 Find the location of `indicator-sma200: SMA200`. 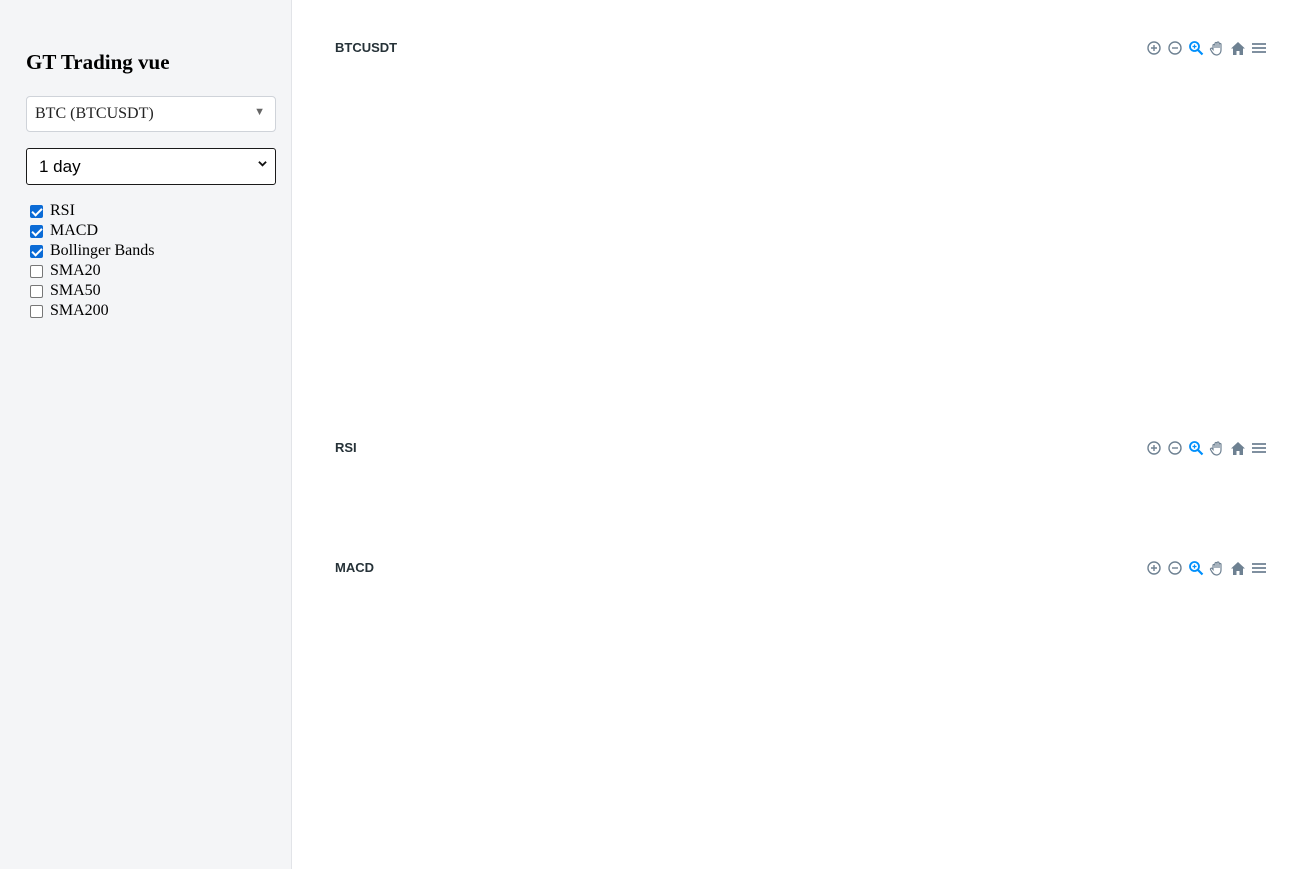

indicator-sma200: SMA200 is located at coordinates (69, 311).